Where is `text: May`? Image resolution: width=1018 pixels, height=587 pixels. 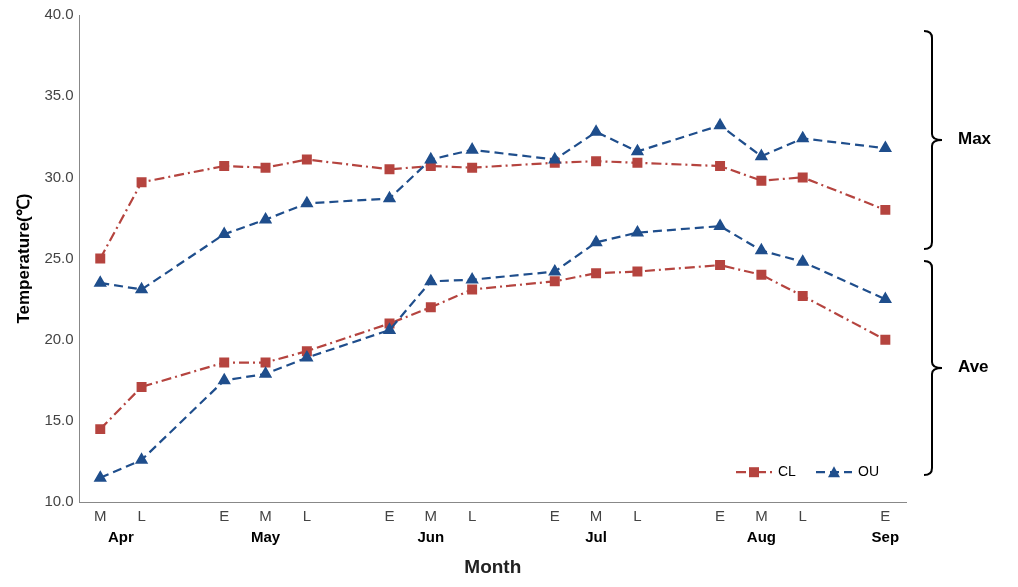
text: May is located at coordinates (265, 537).